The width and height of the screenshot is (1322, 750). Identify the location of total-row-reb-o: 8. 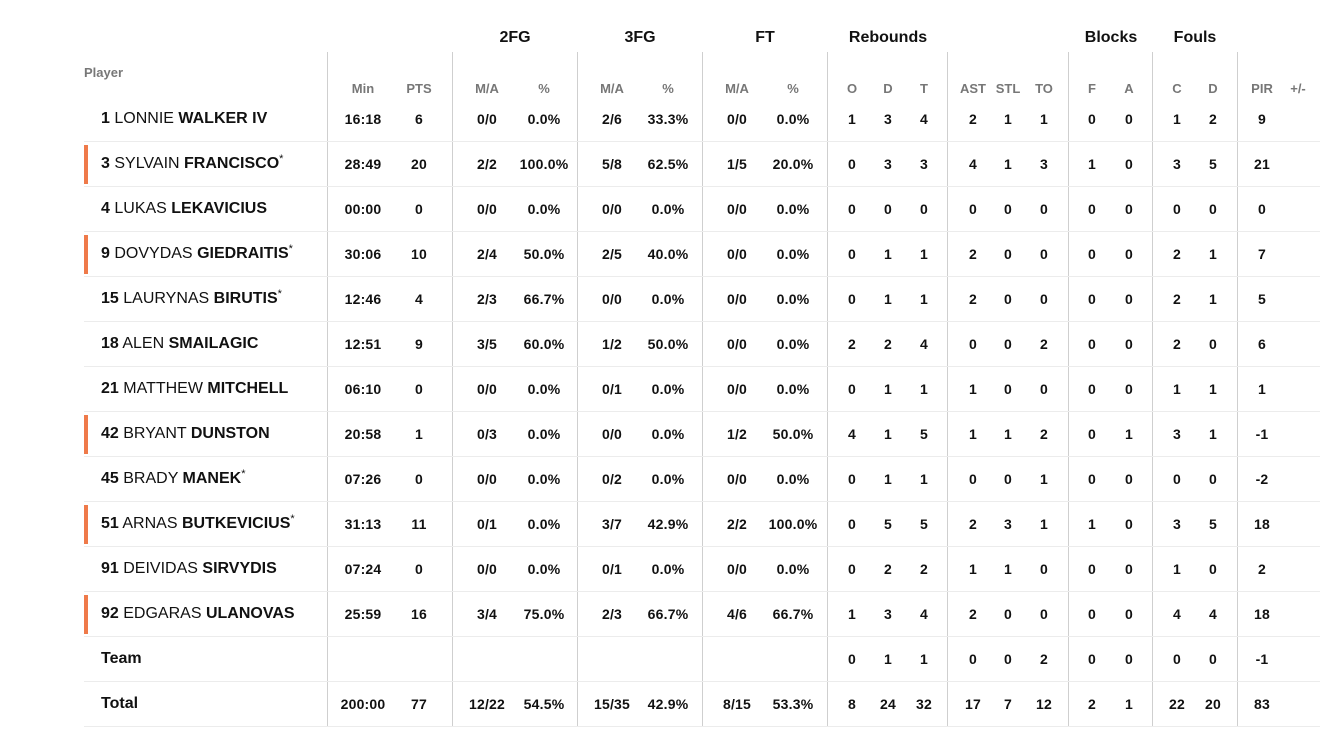
(852, 704).